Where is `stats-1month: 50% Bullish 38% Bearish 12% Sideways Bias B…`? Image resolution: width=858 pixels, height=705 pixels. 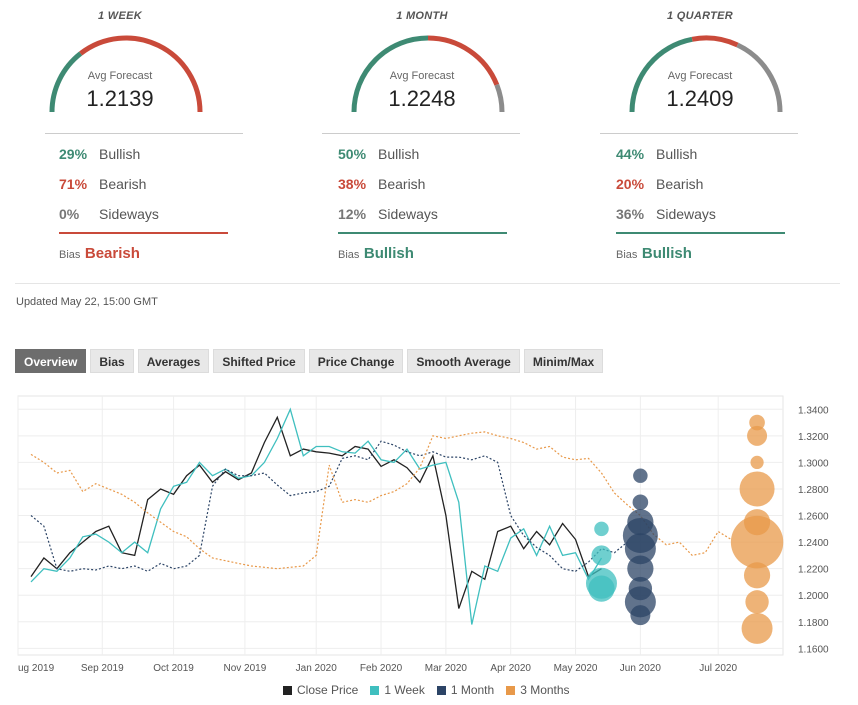
stats-1month: 50% Bullish 38% Bearish 12% Sideways Bias B… is located at coordinates (423, 140).